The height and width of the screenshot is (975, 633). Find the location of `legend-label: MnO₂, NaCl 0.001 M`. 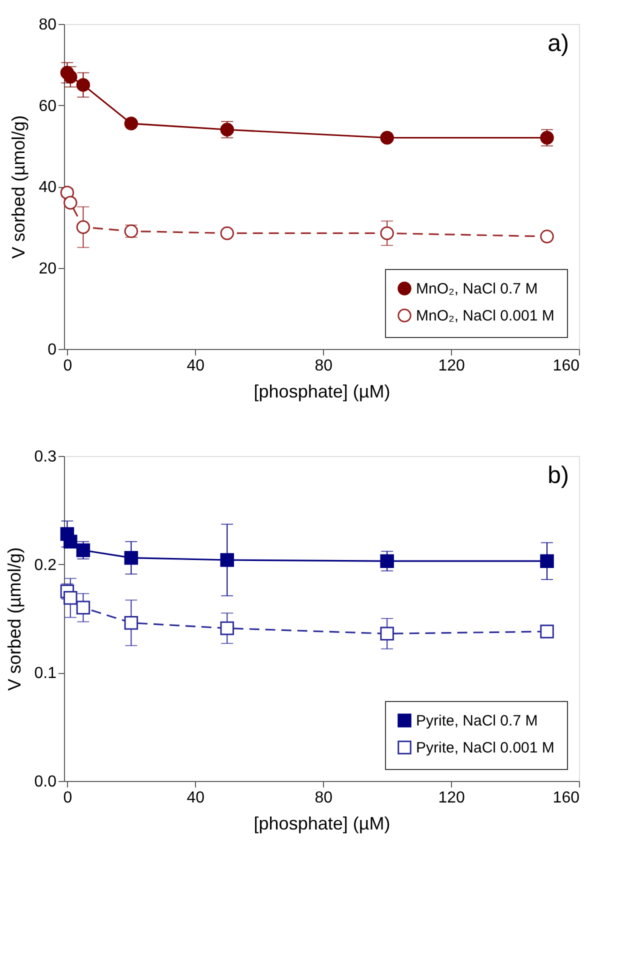

legend-label: MnO₂, NaCl 0.001 M is located at coordinates (485, 316).